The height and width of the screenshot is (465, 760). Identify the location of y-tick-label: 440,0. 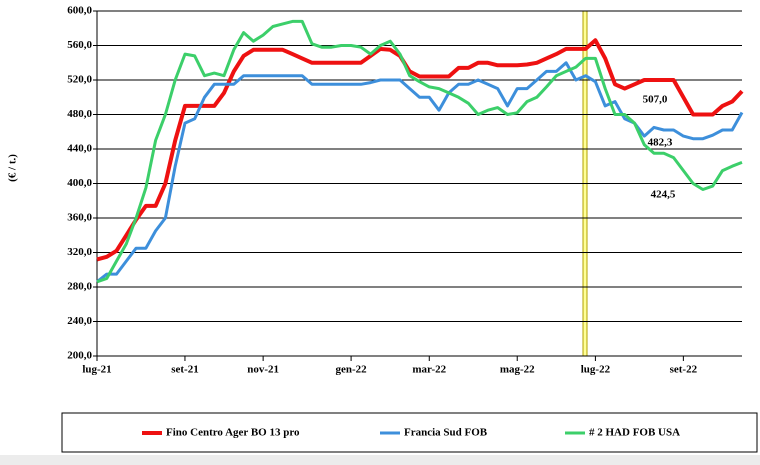
(79, 149).